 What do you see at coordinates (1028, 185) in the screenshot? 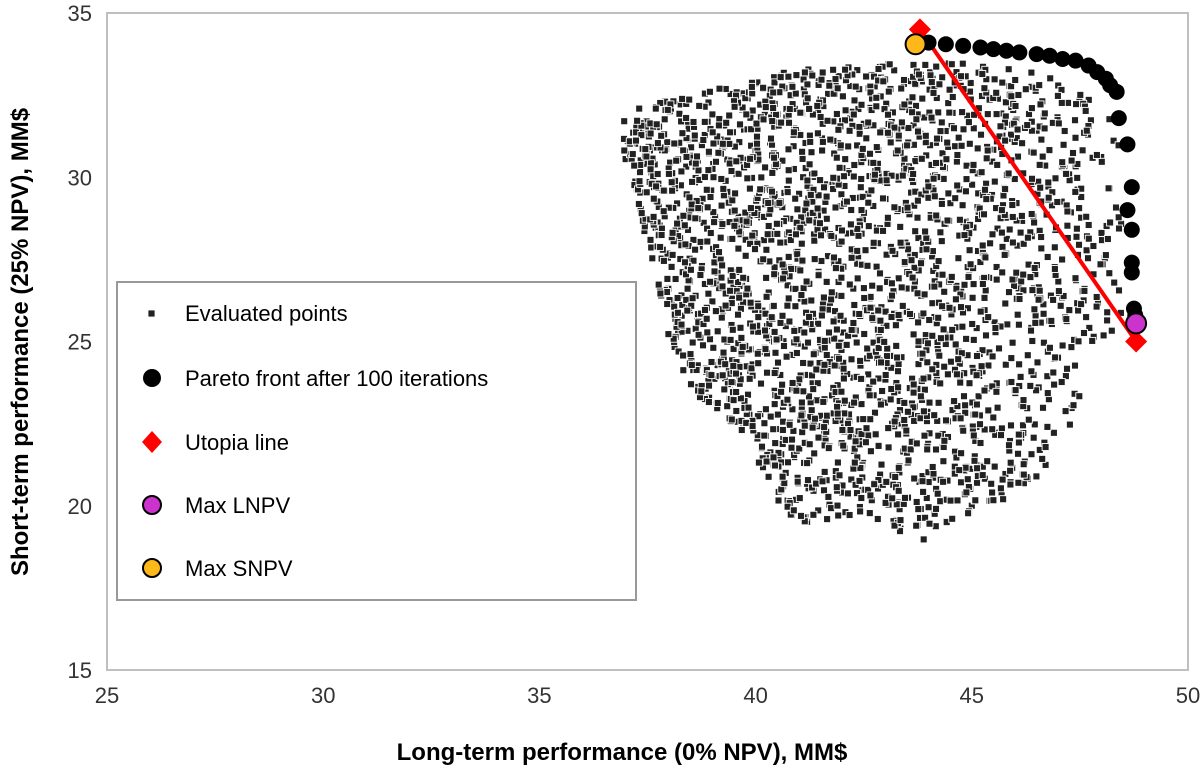
I see `utopia-line-layer` at bounding box center [1028, 185].